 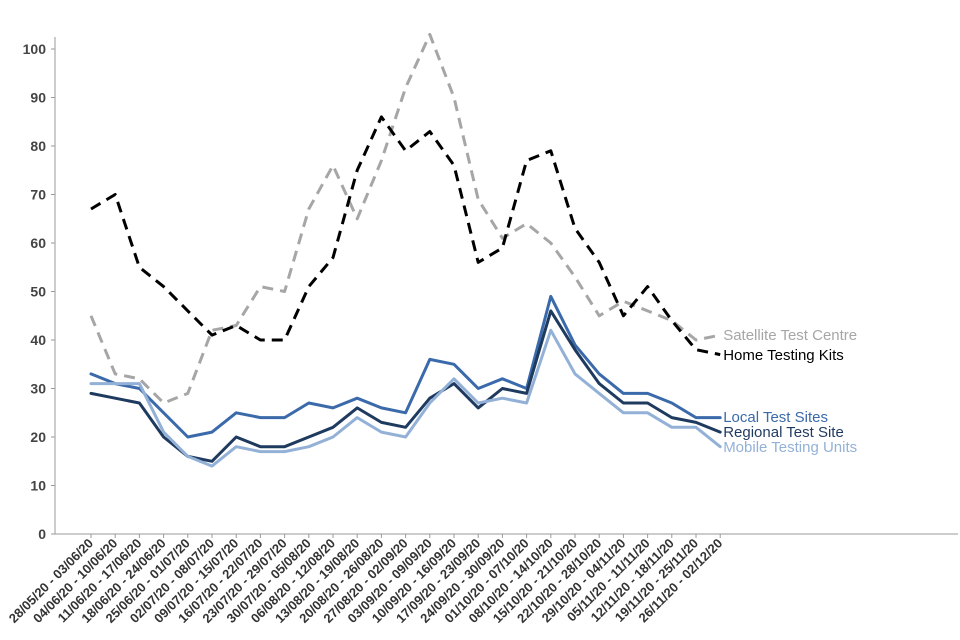 I want to click on series-line-local-test-sites, so click(x=405, y=366).